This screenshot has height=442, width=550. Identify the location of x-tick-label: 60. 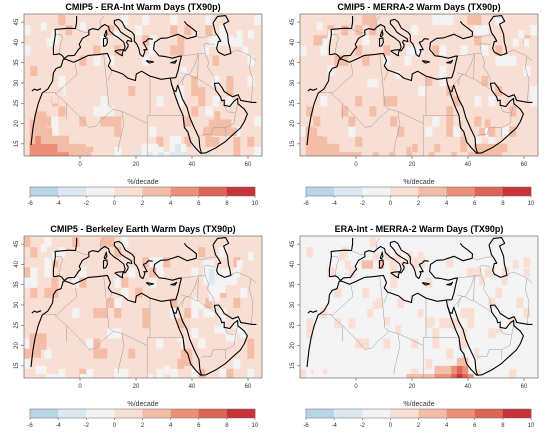
(248, 165).